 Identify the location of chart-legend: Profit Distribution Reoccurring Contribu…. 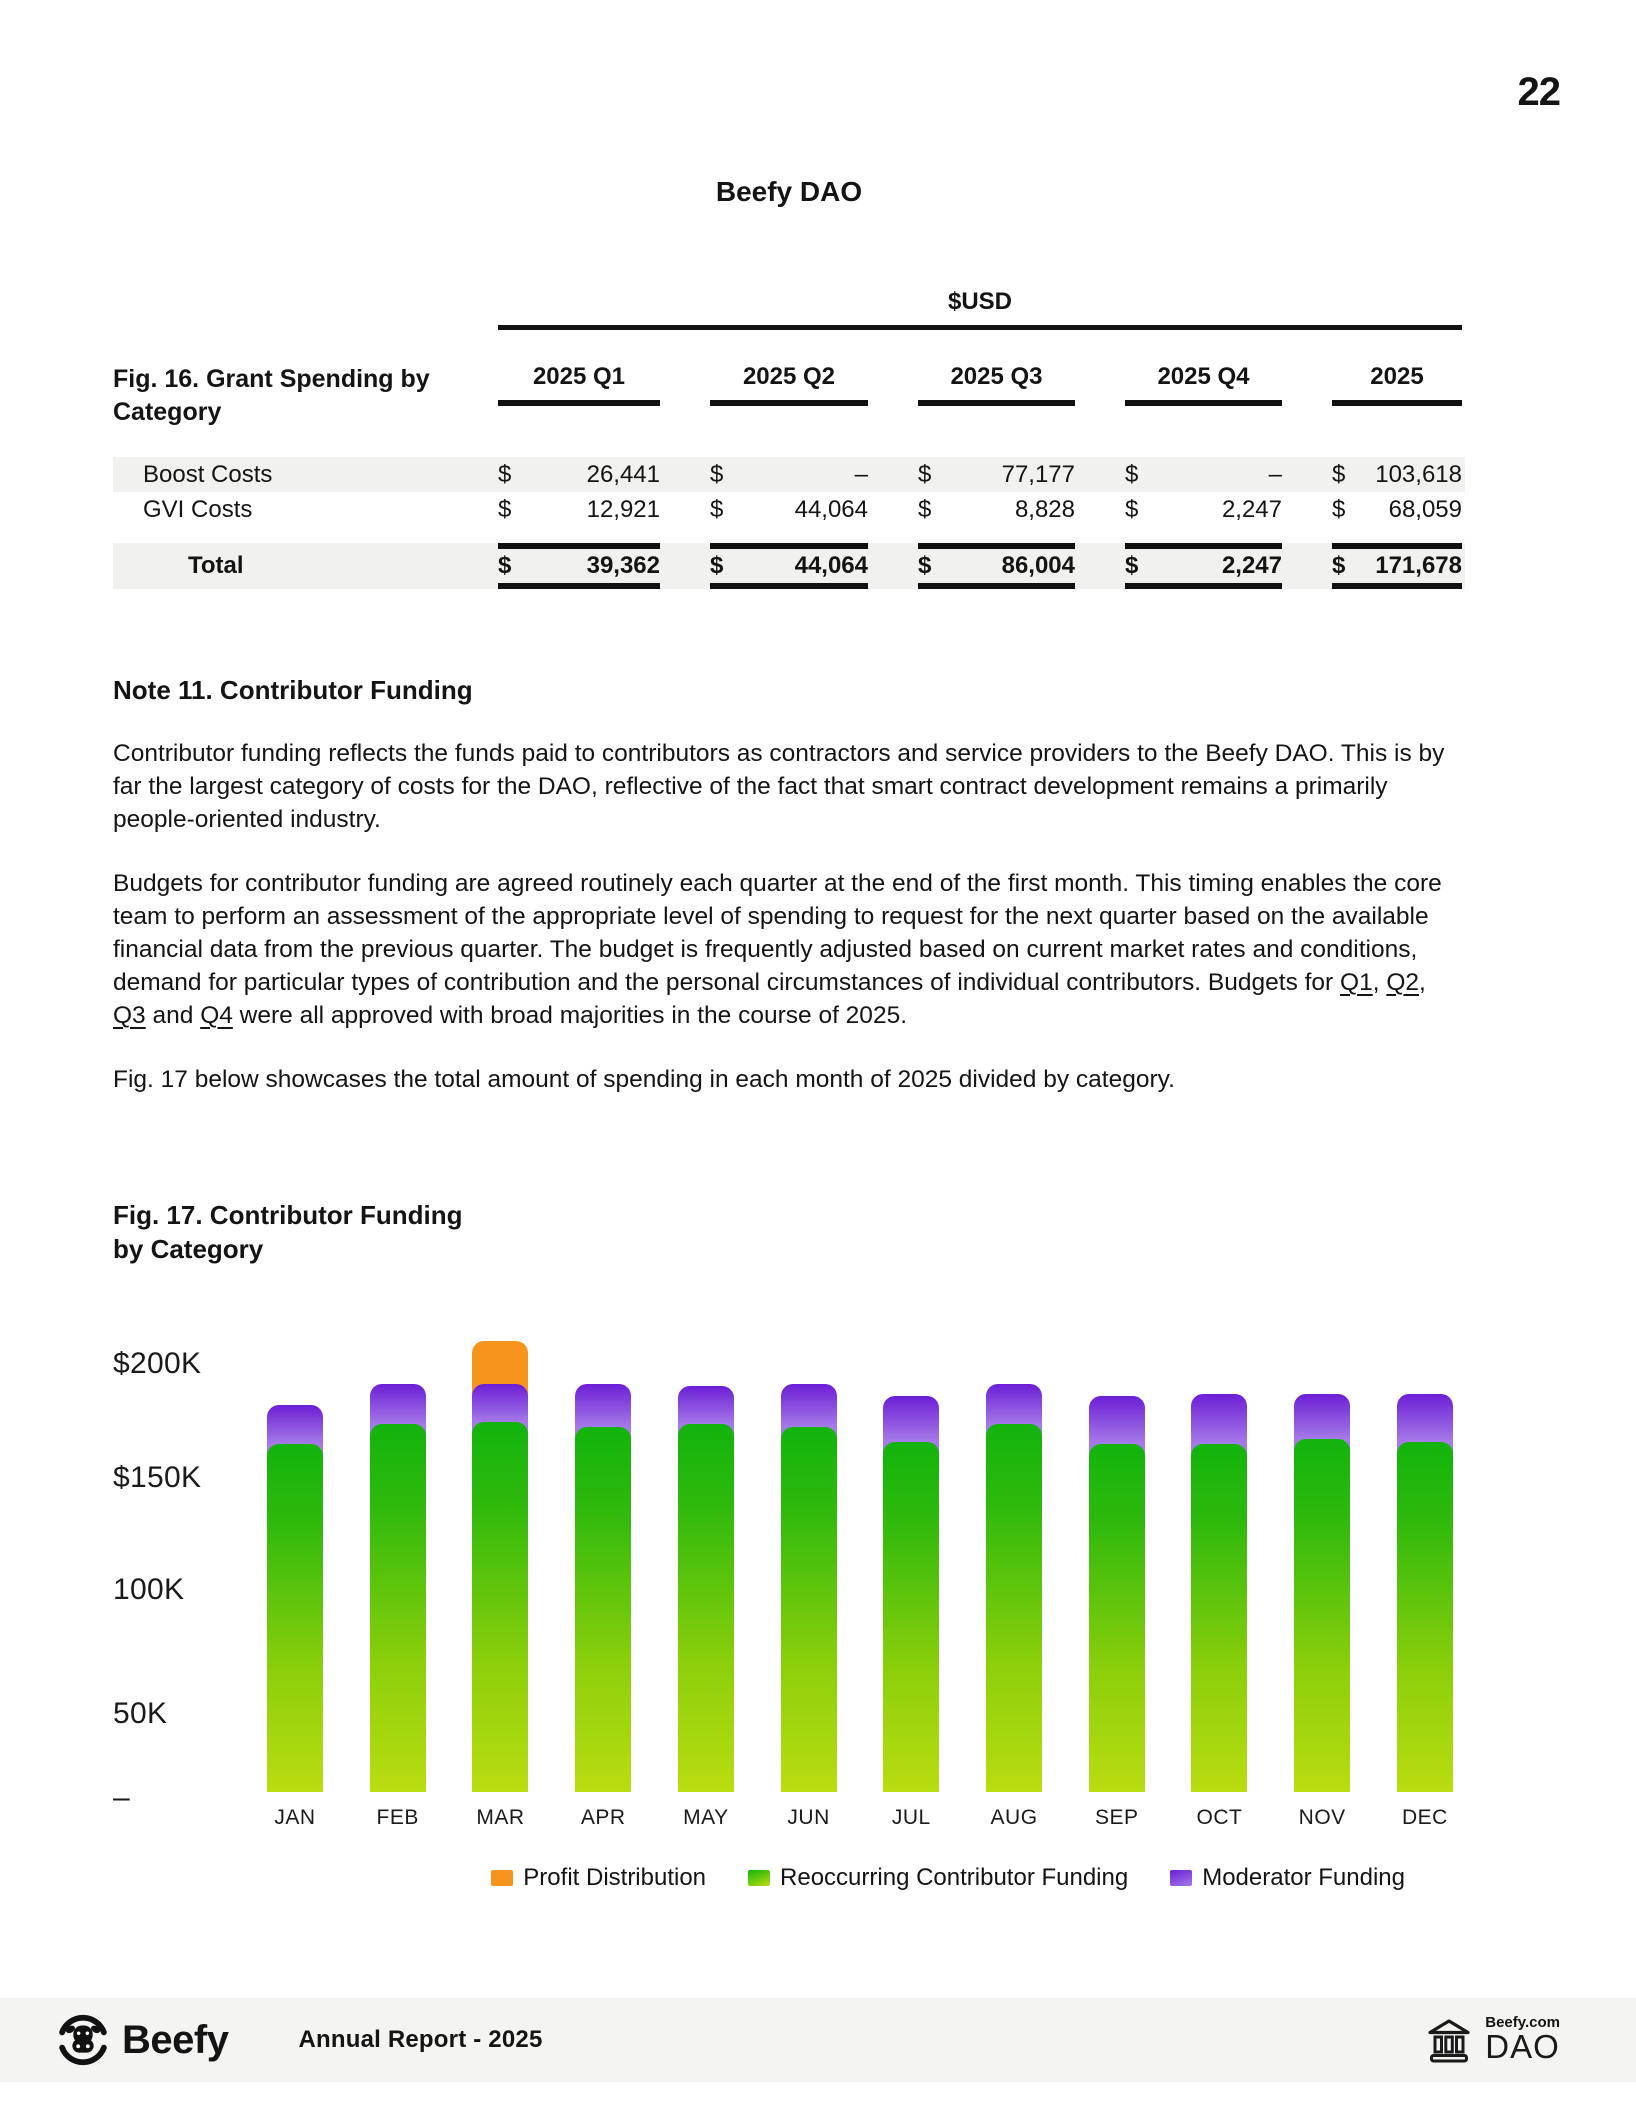
(789, 1878).